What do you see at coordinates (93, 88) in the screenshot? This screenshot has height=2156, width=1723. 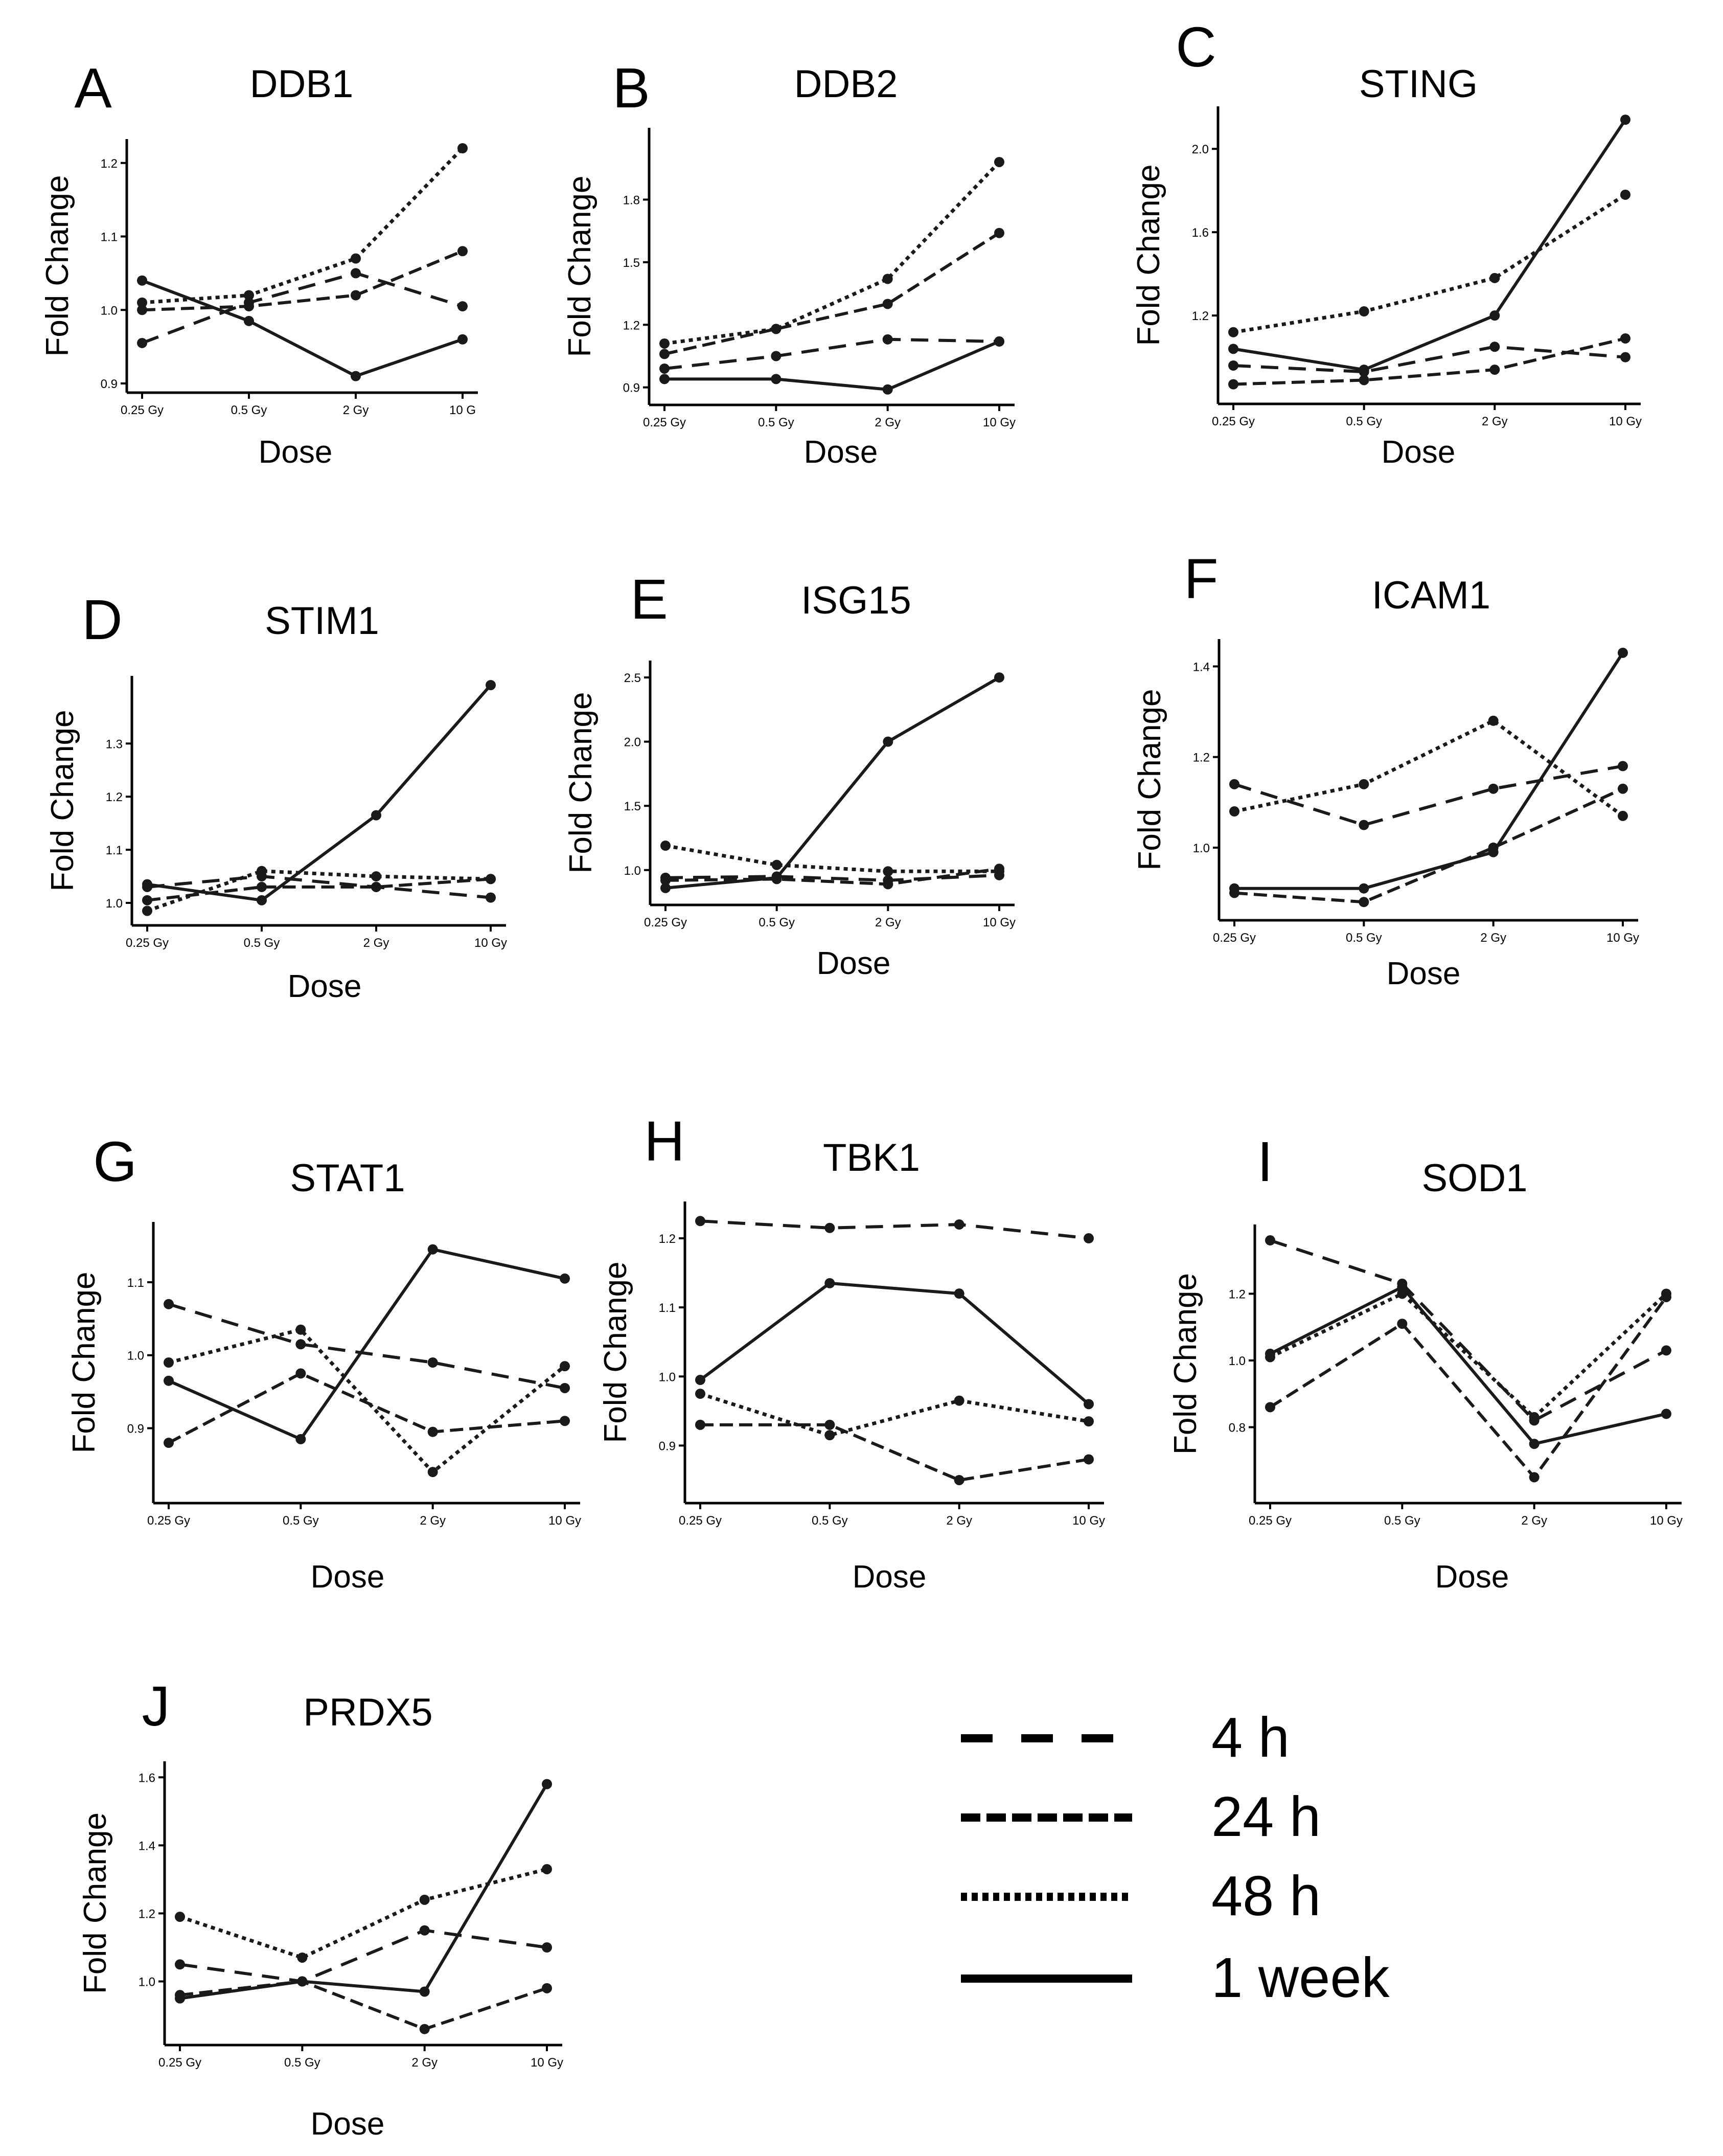 I see `panel-letter: A` at bounding box center [93, 88].